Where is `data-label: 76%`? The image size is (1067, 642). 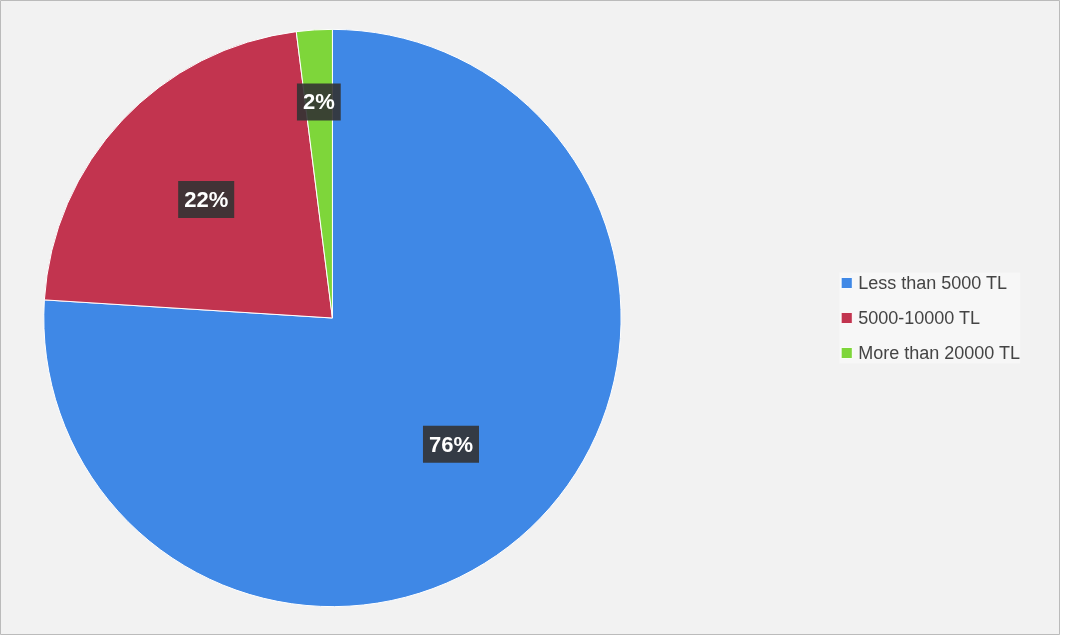 data-label: 76% is located at coordinates (451, 444).